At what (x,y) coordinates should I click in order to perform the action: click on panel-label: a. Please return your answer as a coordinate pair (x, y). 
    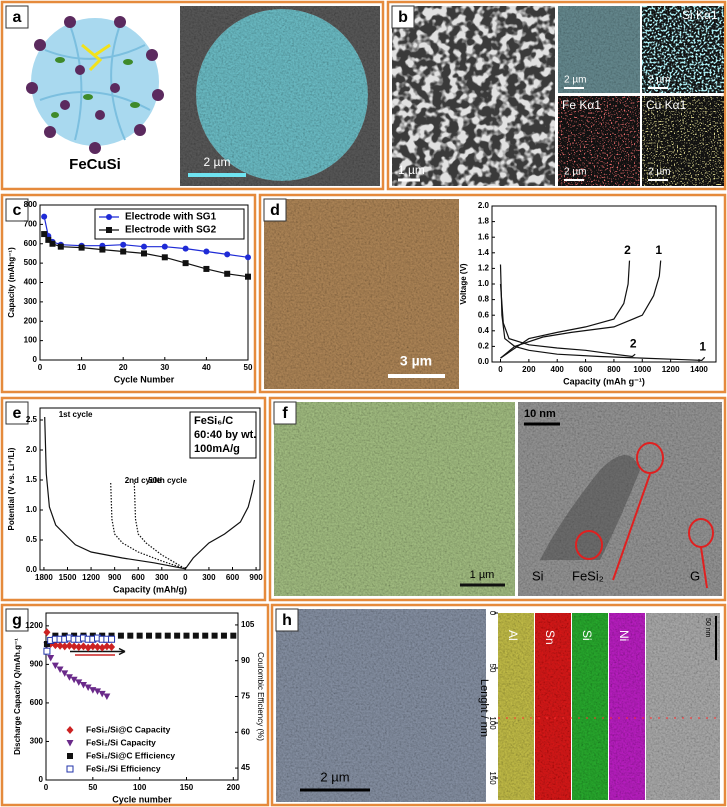
    Looking at the image, I should click on (17, 17).